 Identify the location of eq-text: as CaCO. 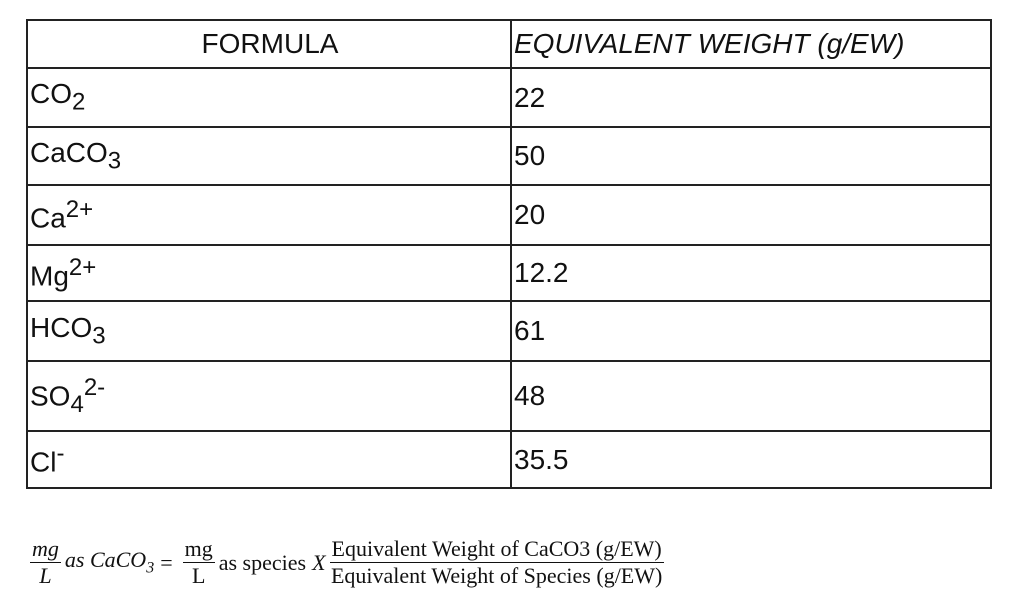
(105, 560).